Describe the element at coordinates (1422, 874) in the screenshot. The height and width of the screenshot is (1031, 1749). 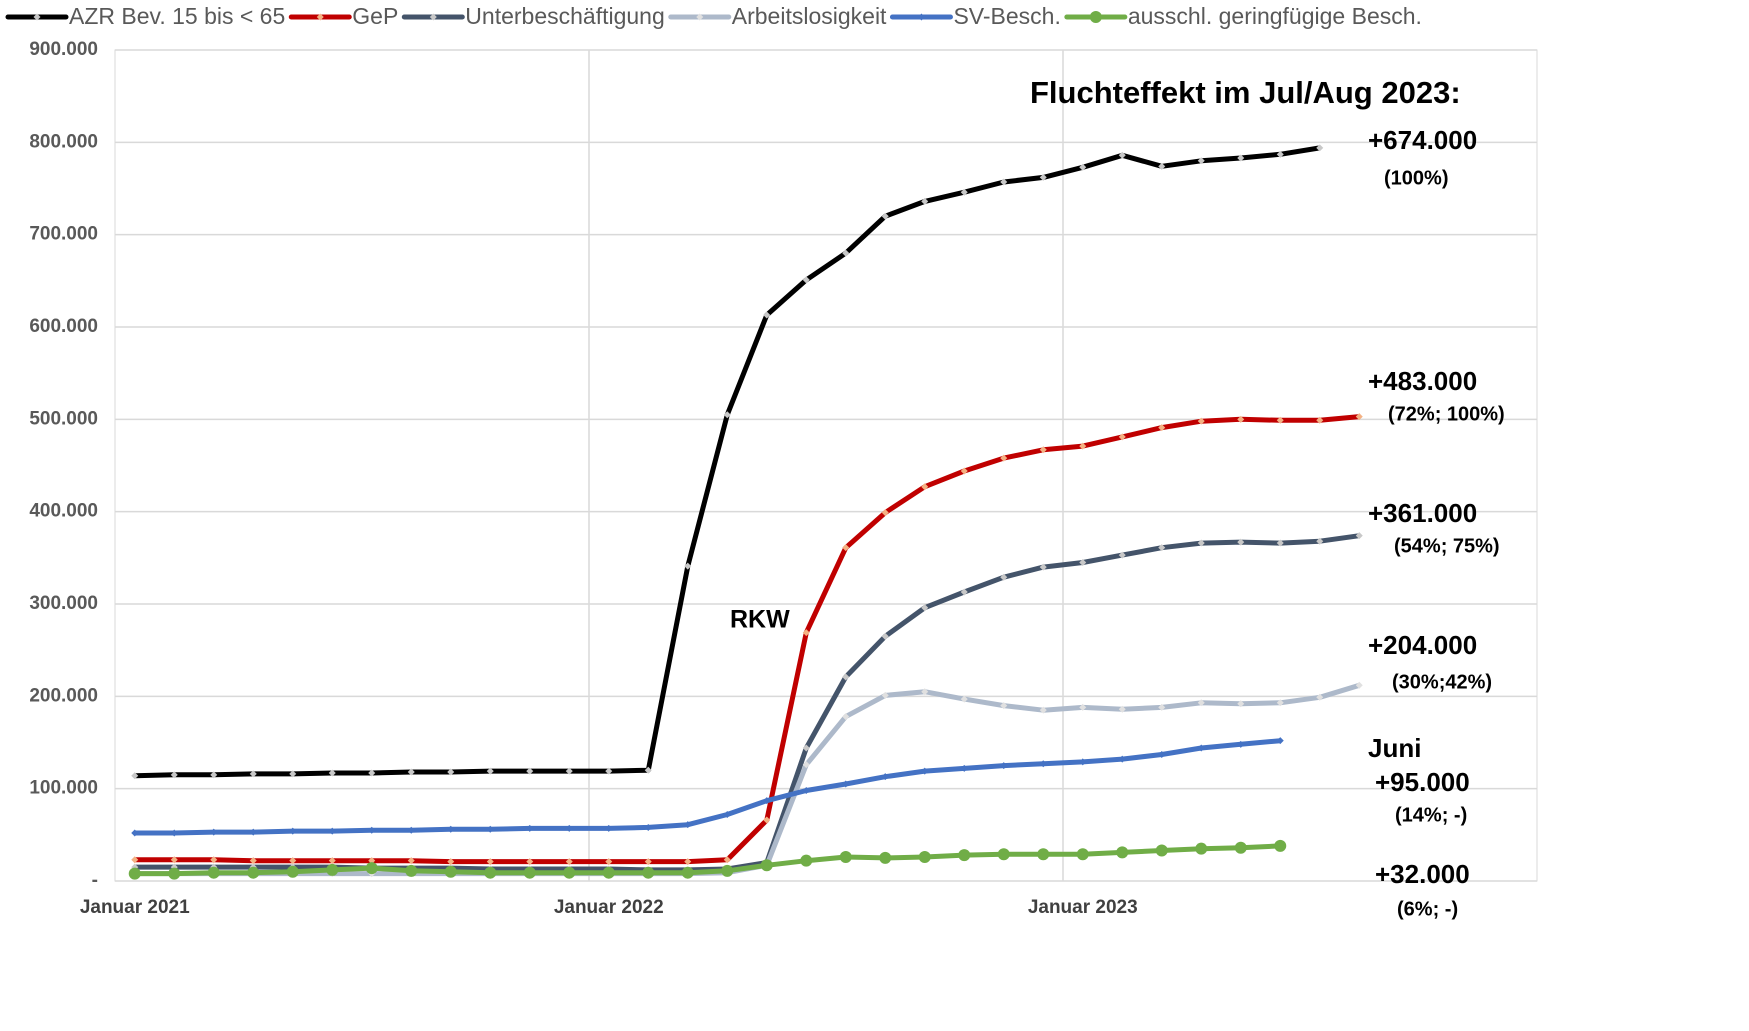
I see `annotation: +32.000` at that location.